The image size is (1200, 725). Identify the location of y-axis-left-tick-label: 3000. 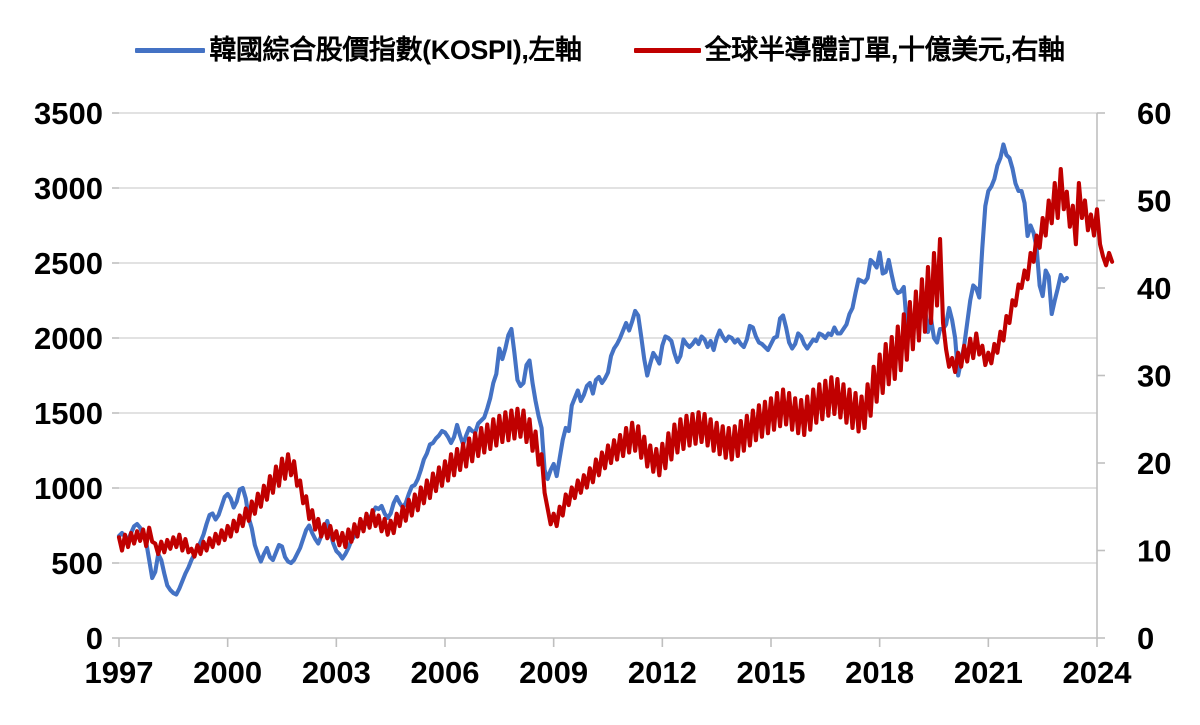
(68, 188).